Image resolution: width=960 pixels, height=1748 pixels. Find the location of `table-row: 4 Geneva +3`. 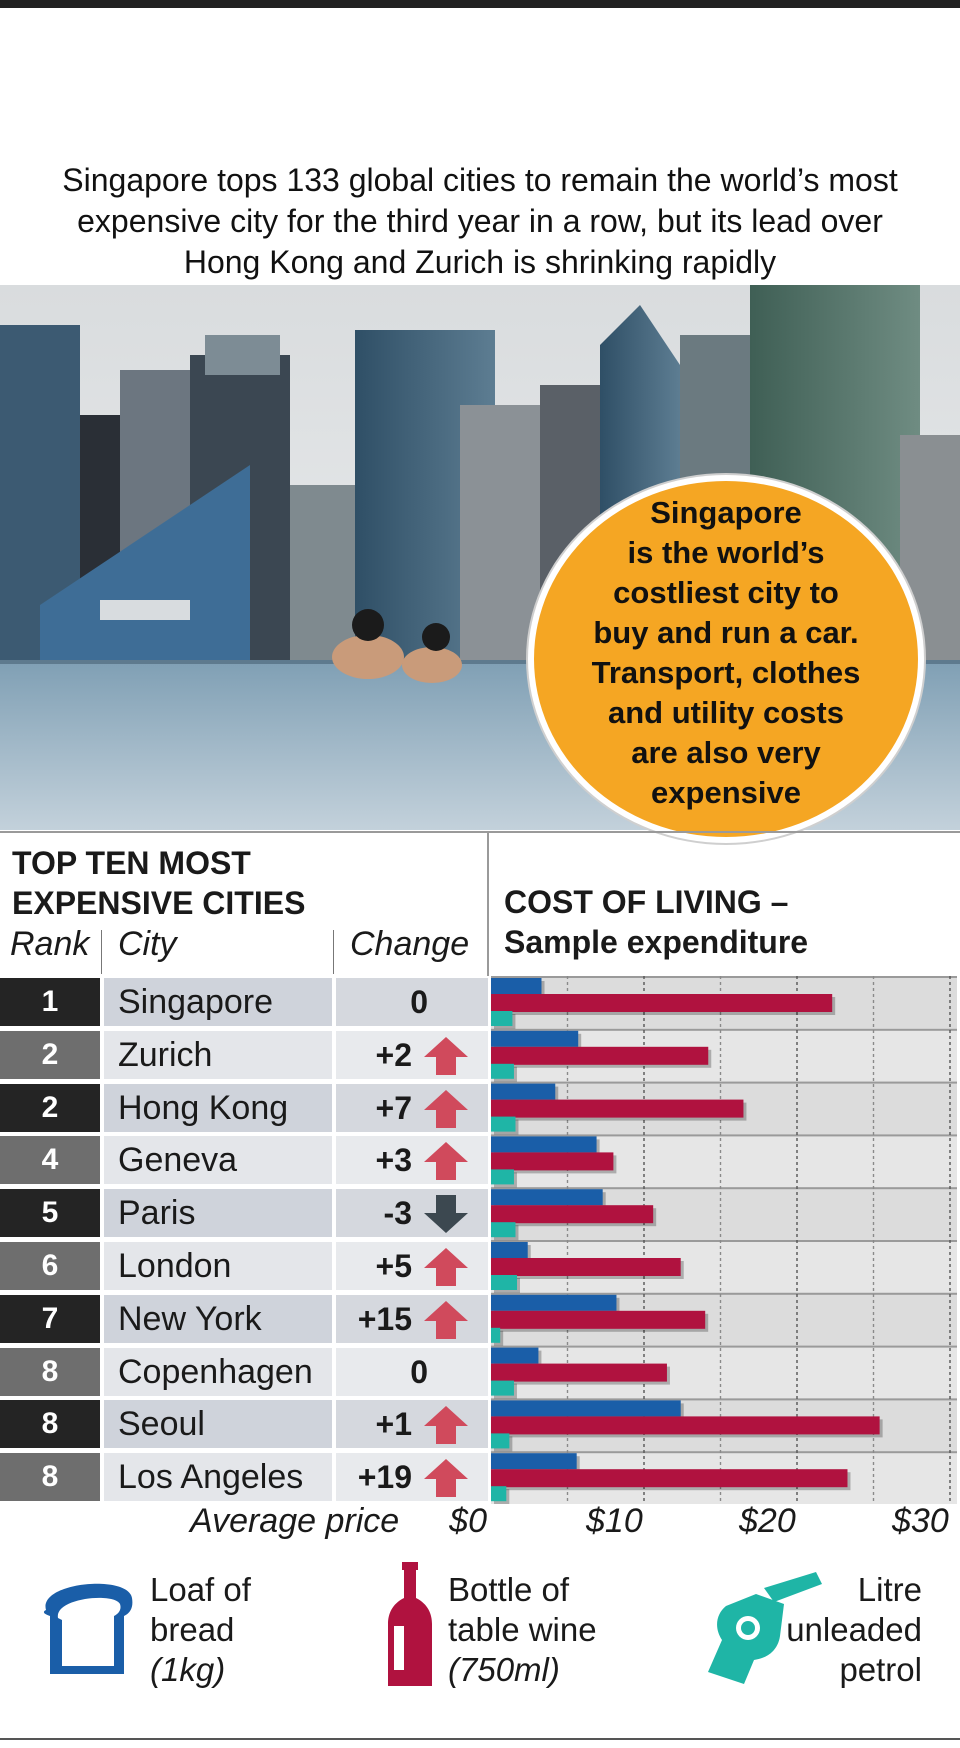

table-row: 4 Geneva +3 is located at coordinates (244, 1160).